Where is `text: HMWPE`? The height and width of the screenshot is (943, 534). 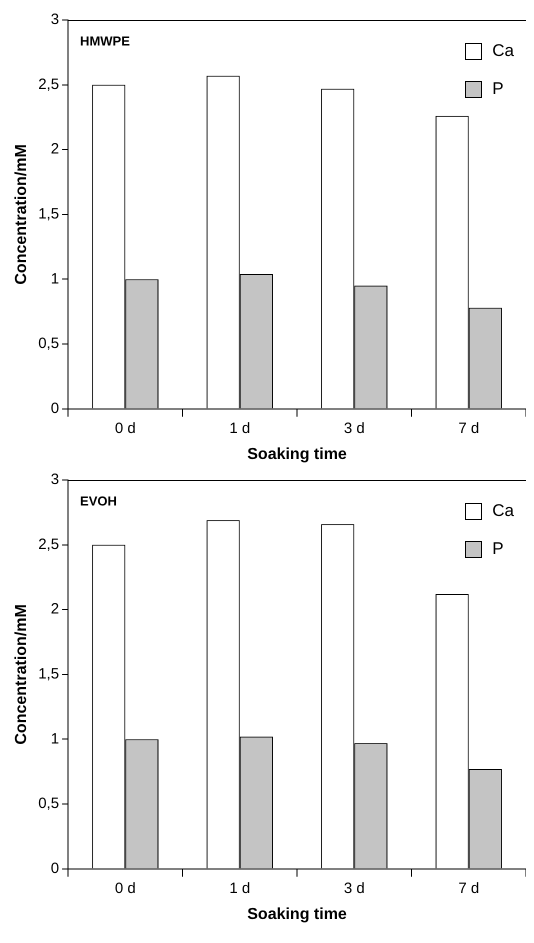 text: HMWPE is located at coordinates (105, 41).